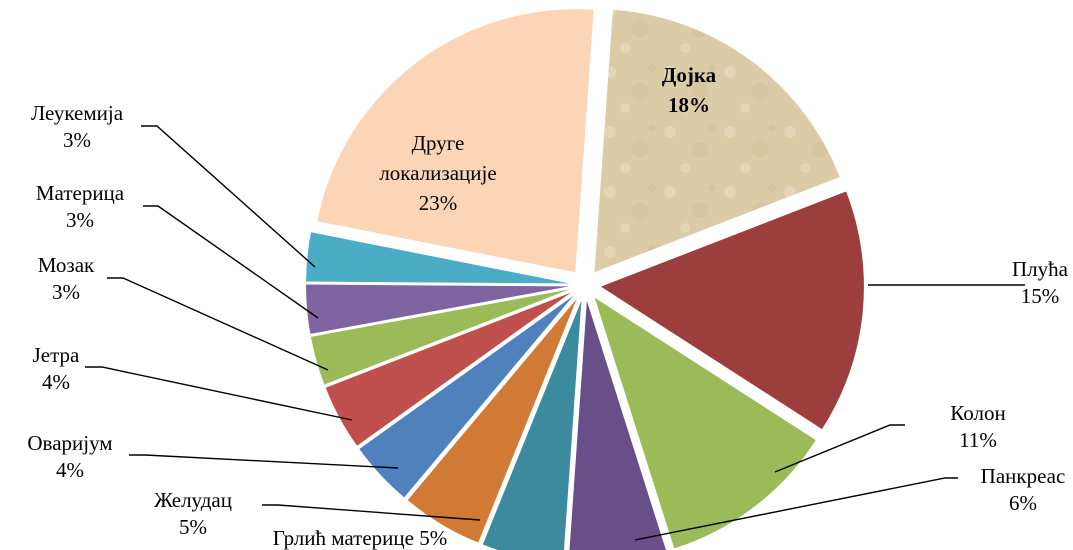 This screenshot has height=550, width=1073. What do you see at coordinates (689, 75) in the screenshot?
I see `slice-name-дојка: Дојка` at bounding box center [689, 75].